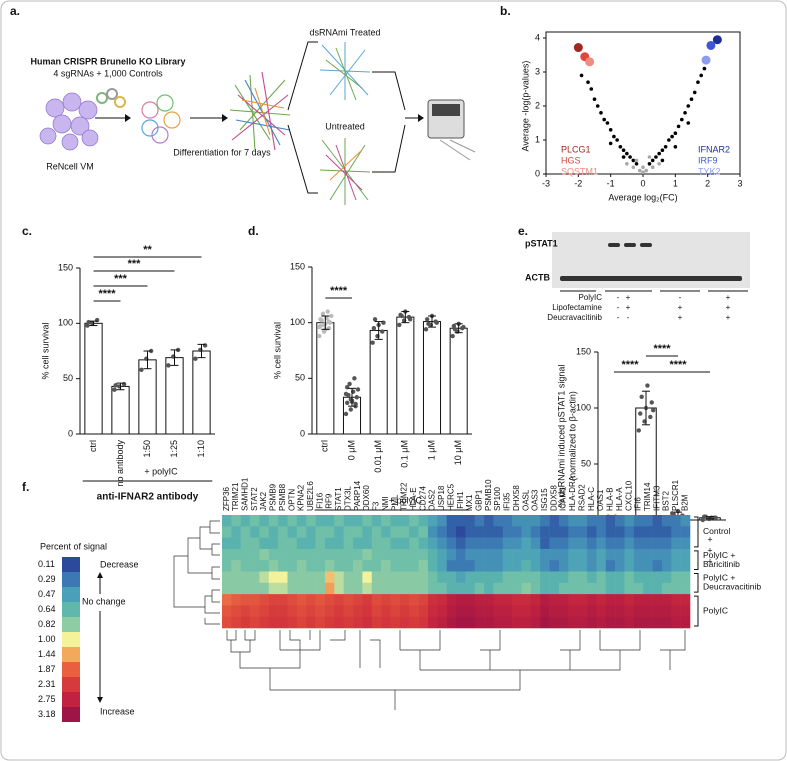 The height and width of the screenshot is (761, 787). What do you see at coordinates (121, 279) in the screenshot?
I see `significance-label: ***` at bounding box center [121, 279].